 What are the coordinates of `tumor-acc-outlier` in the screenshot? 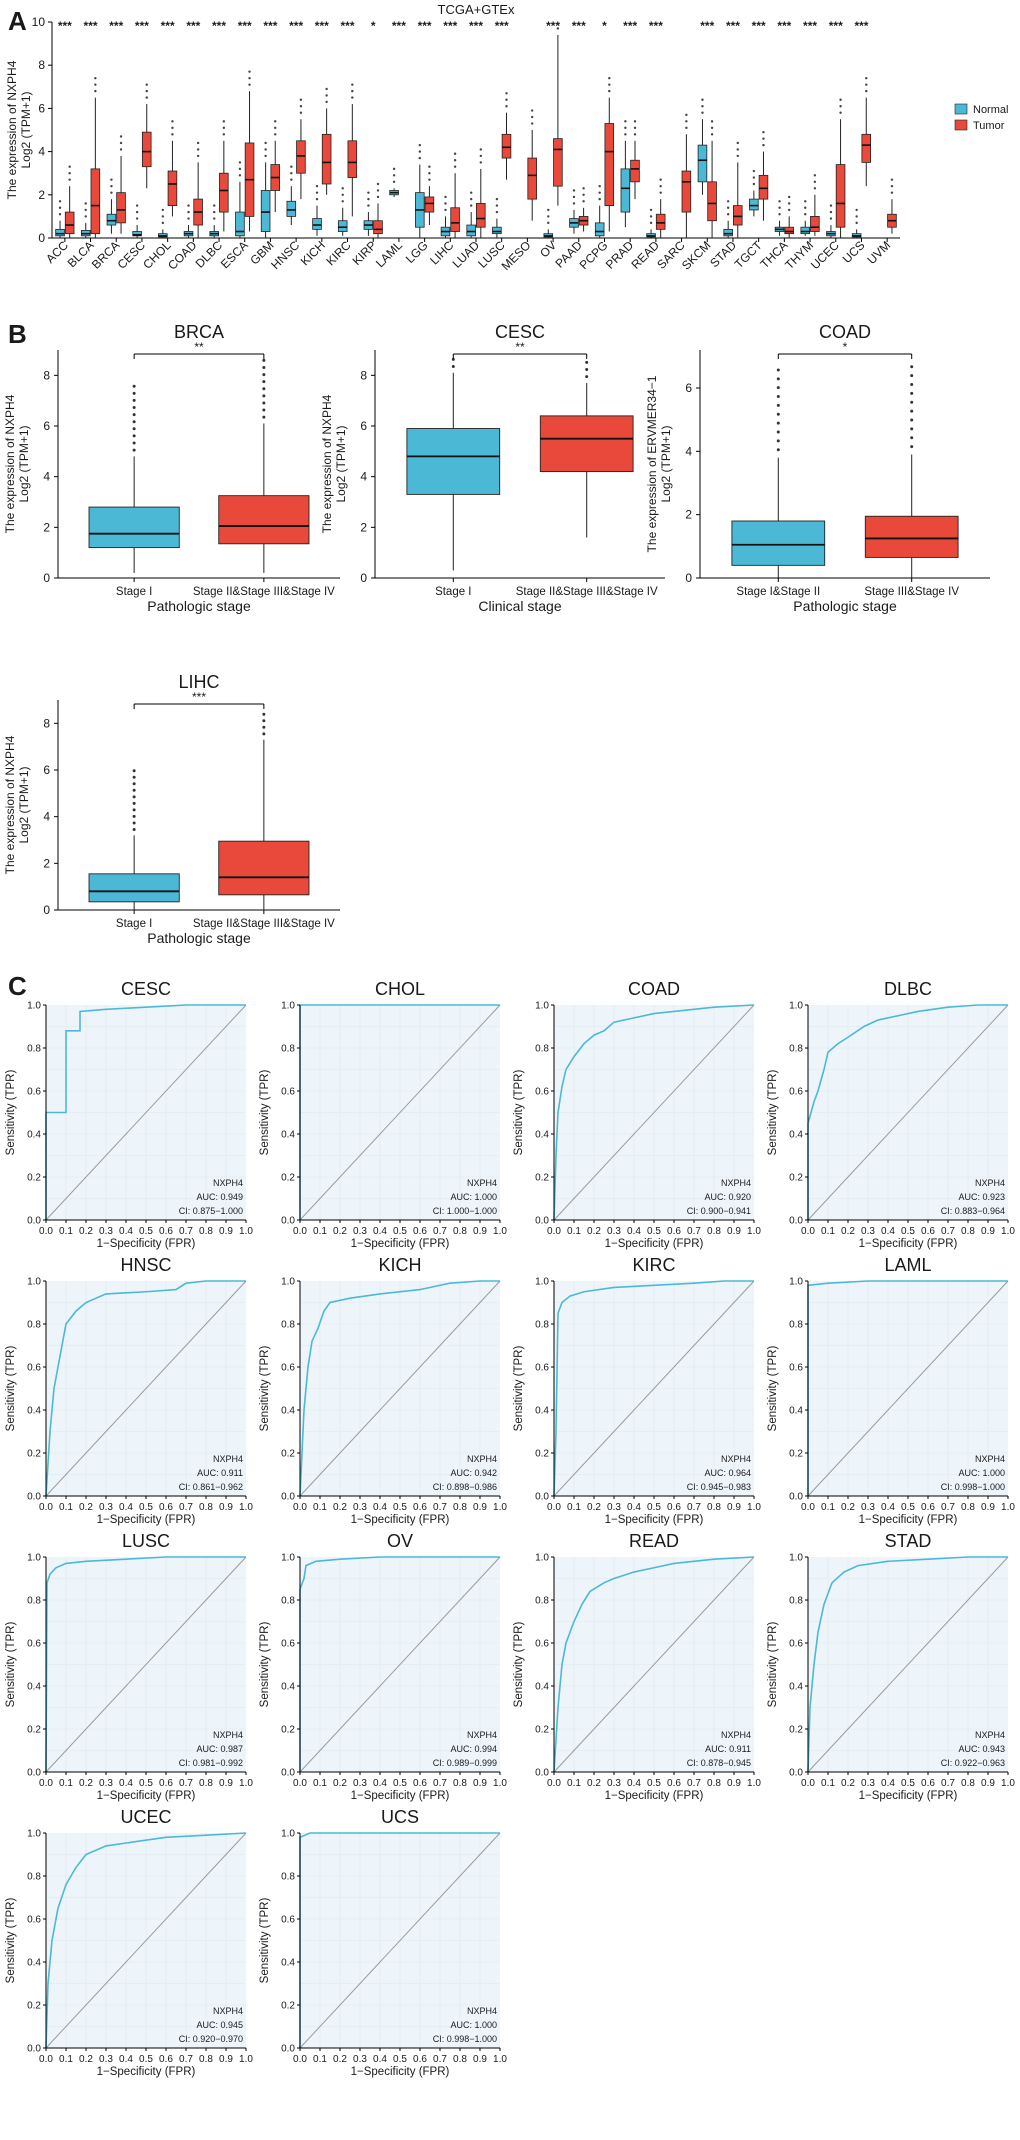 It's located at (69, 179).